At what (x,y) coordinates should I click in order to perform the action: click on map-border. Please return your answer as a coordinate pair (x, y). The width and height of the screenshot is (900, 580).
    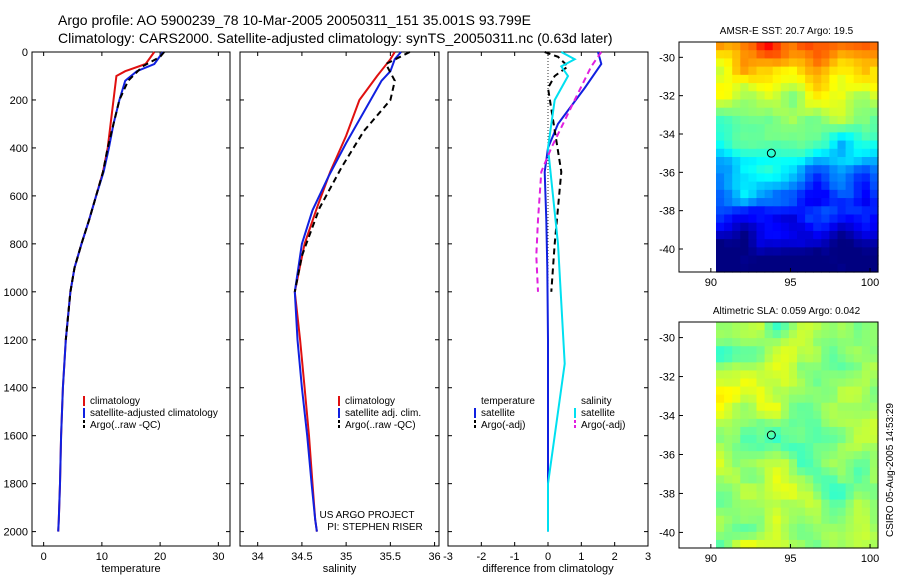
    Looking at the image, I should click on (778, 157).